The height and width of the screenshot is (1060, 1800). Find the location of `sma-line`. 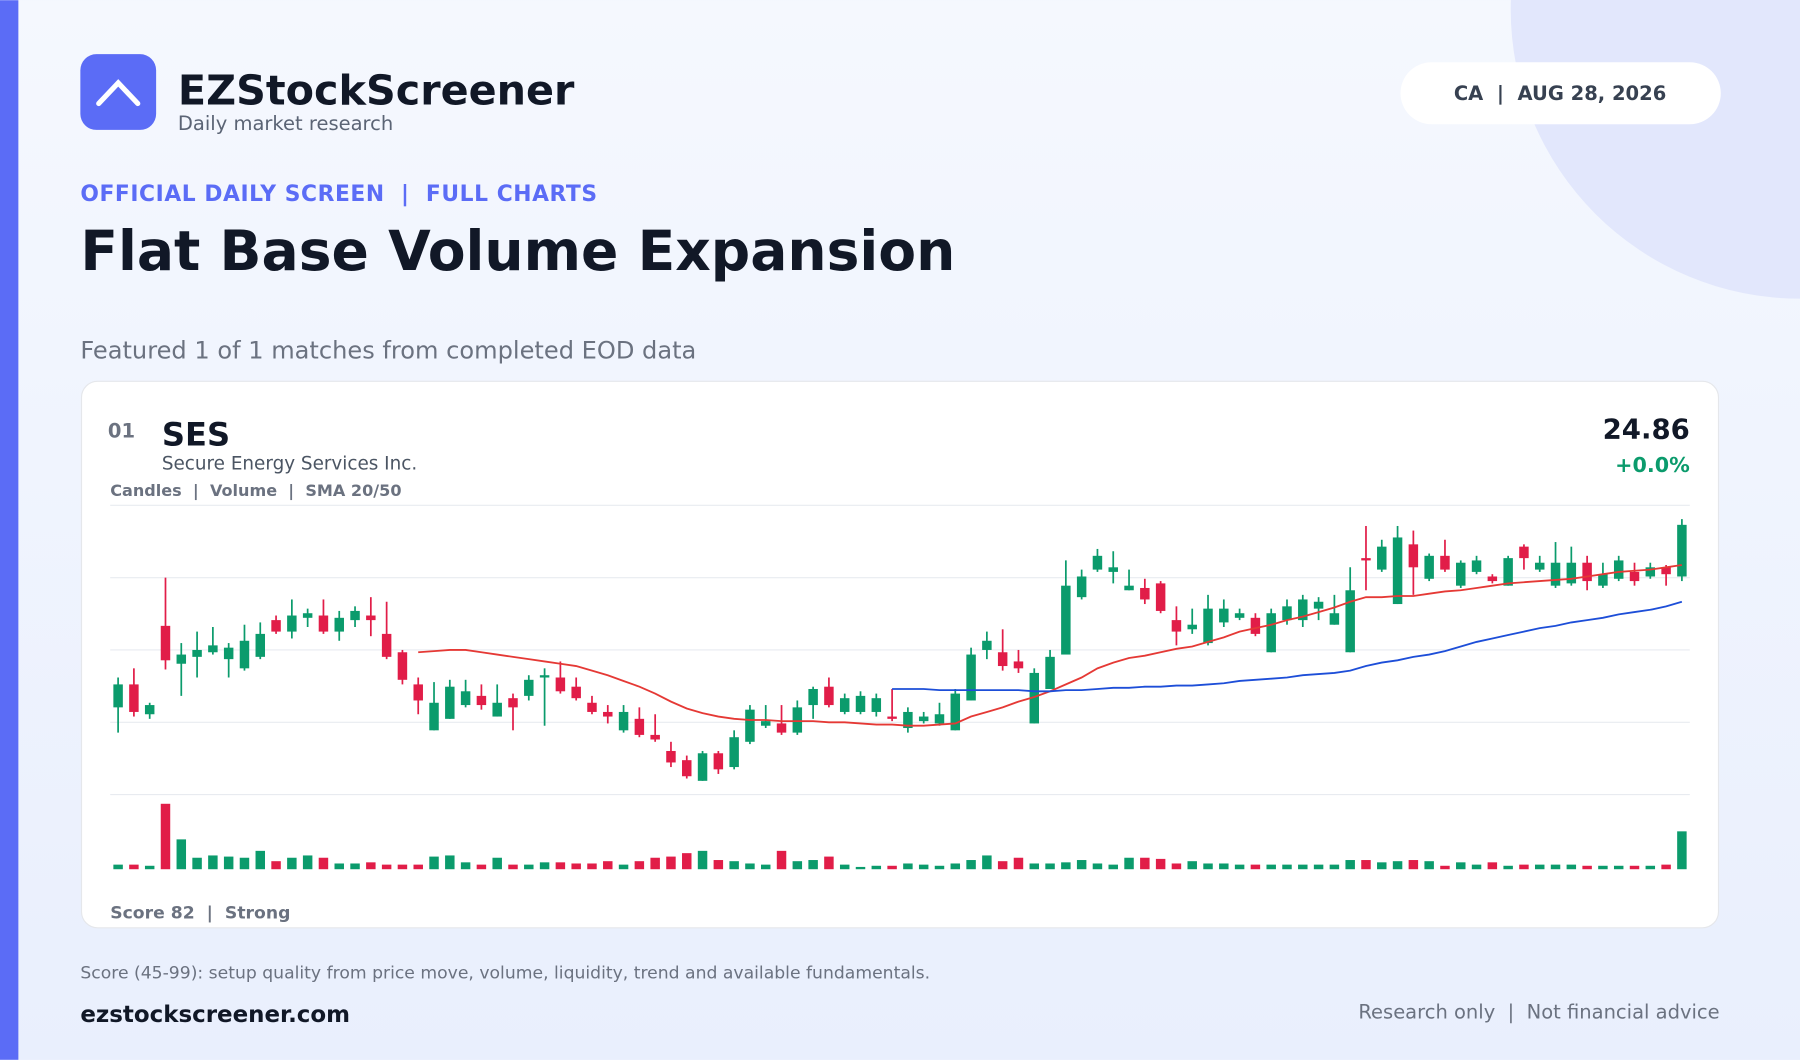

sma-line is located at coordinates (1287, 646).